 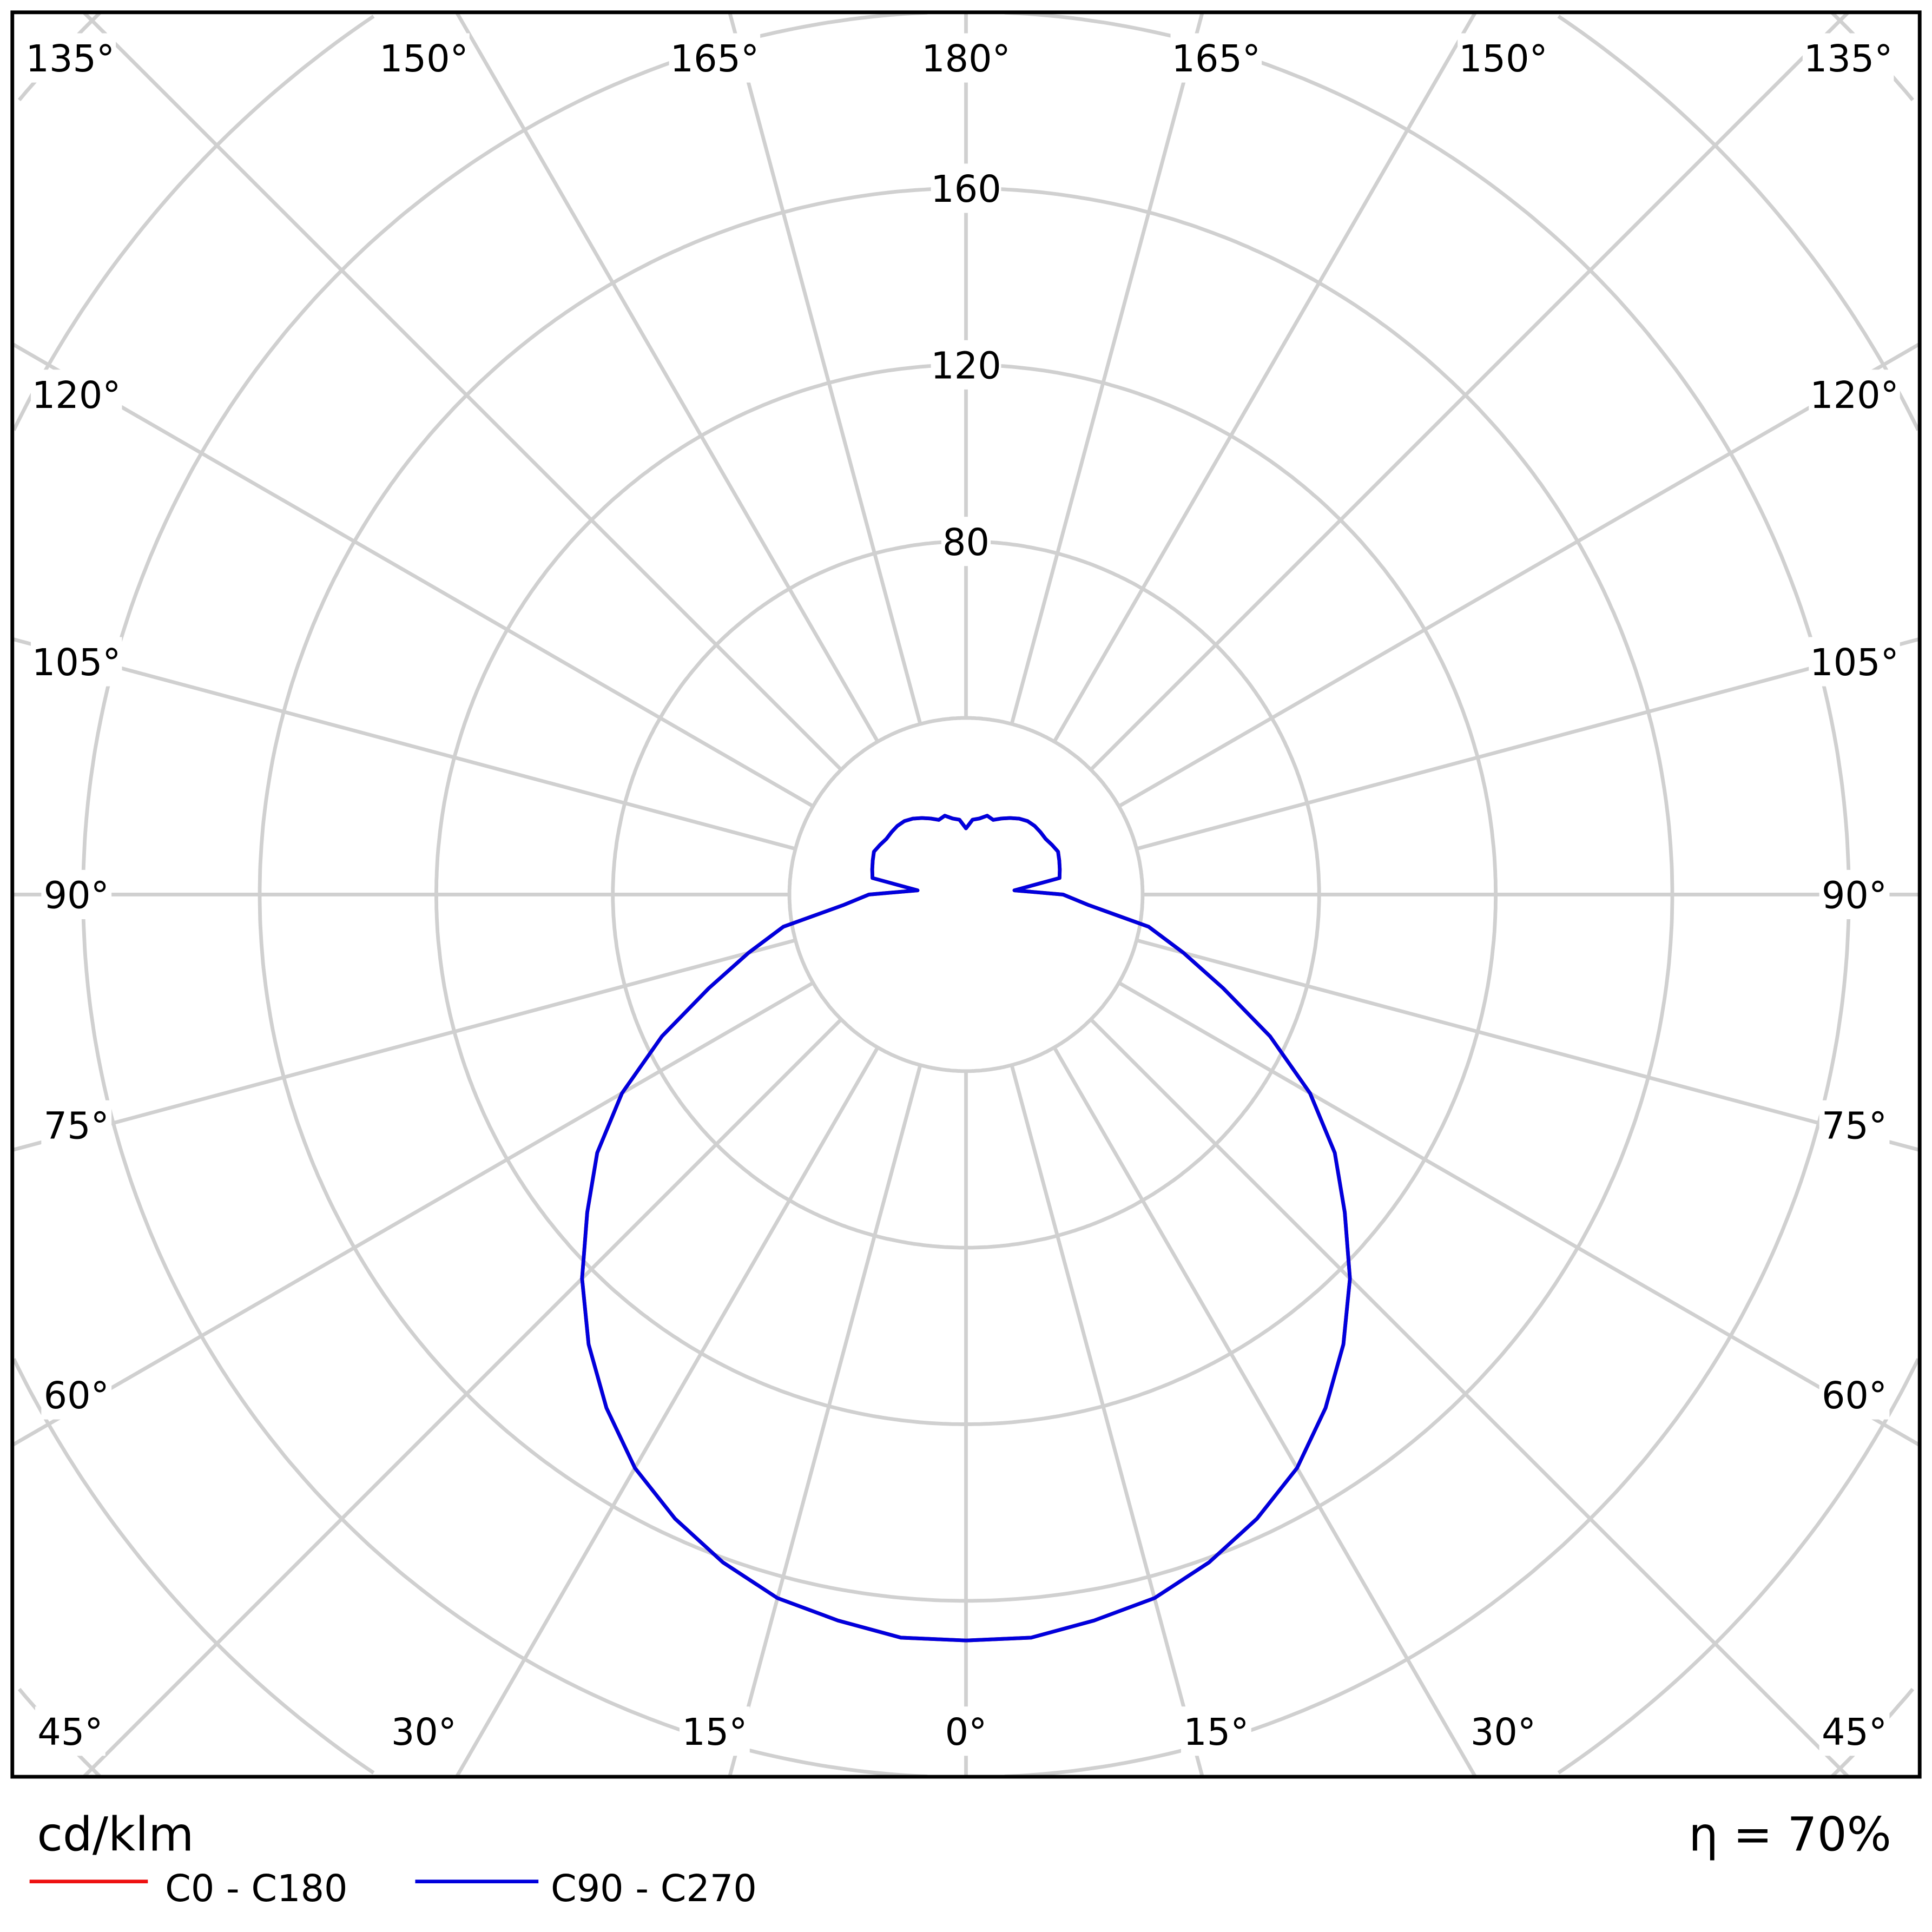 I want to click on angle-label: 180°, so click(x=966, y=60).